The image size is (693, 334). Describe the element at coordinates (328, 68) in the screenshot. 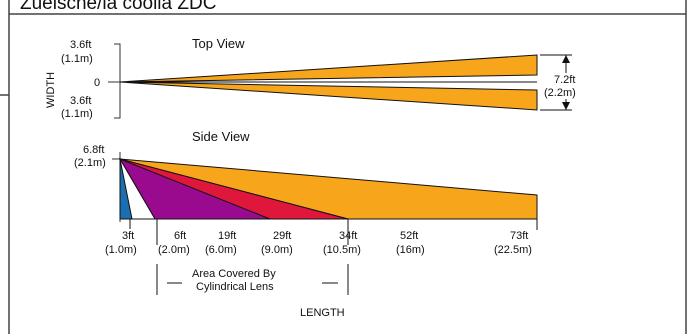

I see `top-view-upper-zone` at that location.